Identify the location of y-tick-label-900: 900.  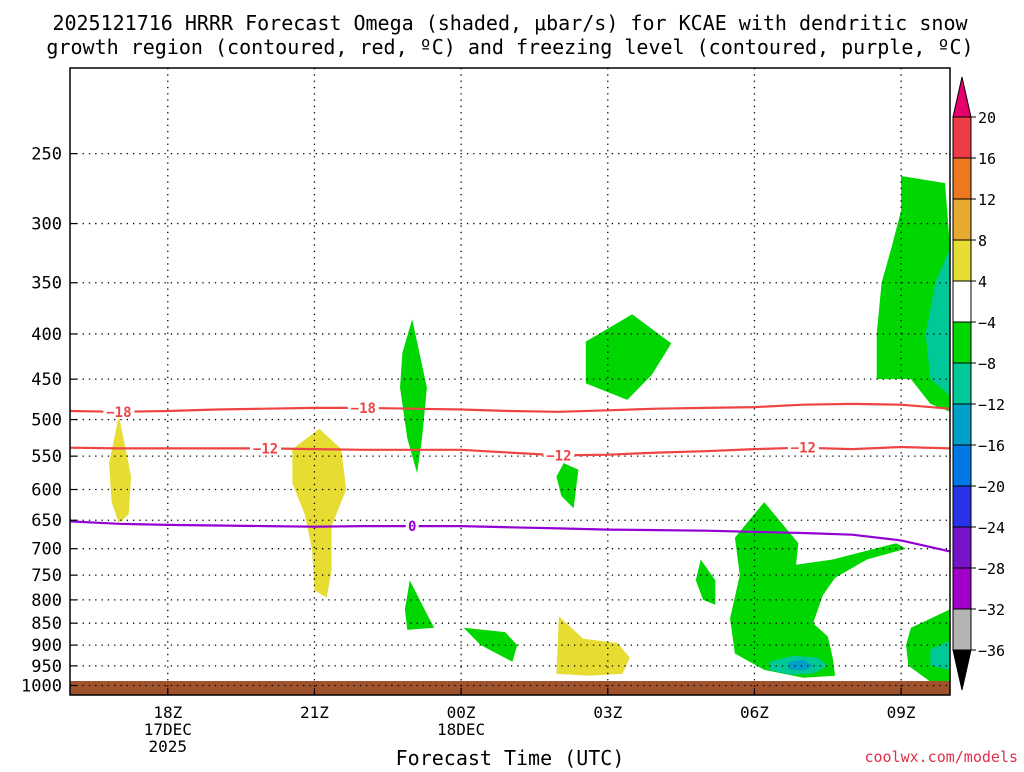
(46, 646).